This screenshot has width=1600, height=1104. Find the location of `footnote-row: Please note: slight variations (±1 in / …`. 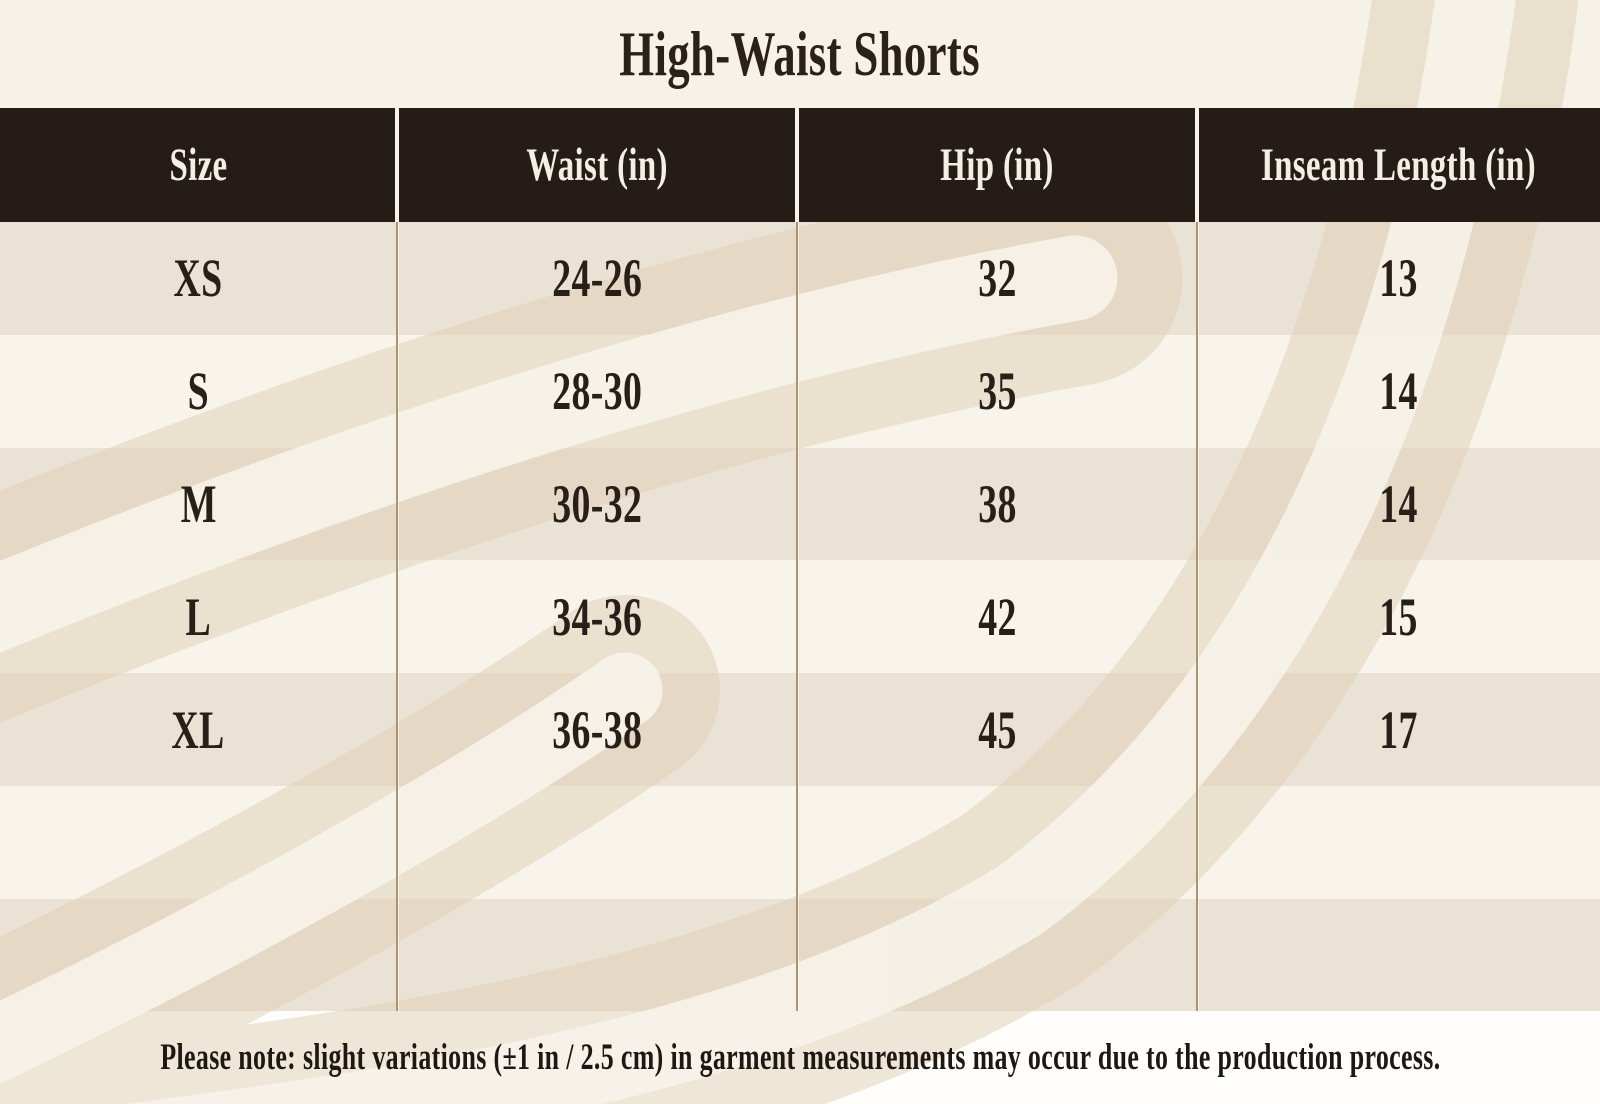

footnote-row: Please note: slight variations (±1 in / … is located at coordinates (800, 1057).